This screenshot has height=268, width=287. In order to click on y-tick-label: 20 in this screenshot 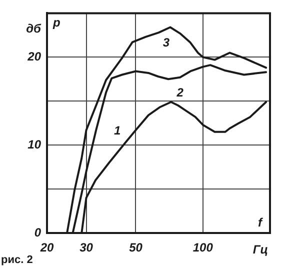, I will do `click(34, 56)`.